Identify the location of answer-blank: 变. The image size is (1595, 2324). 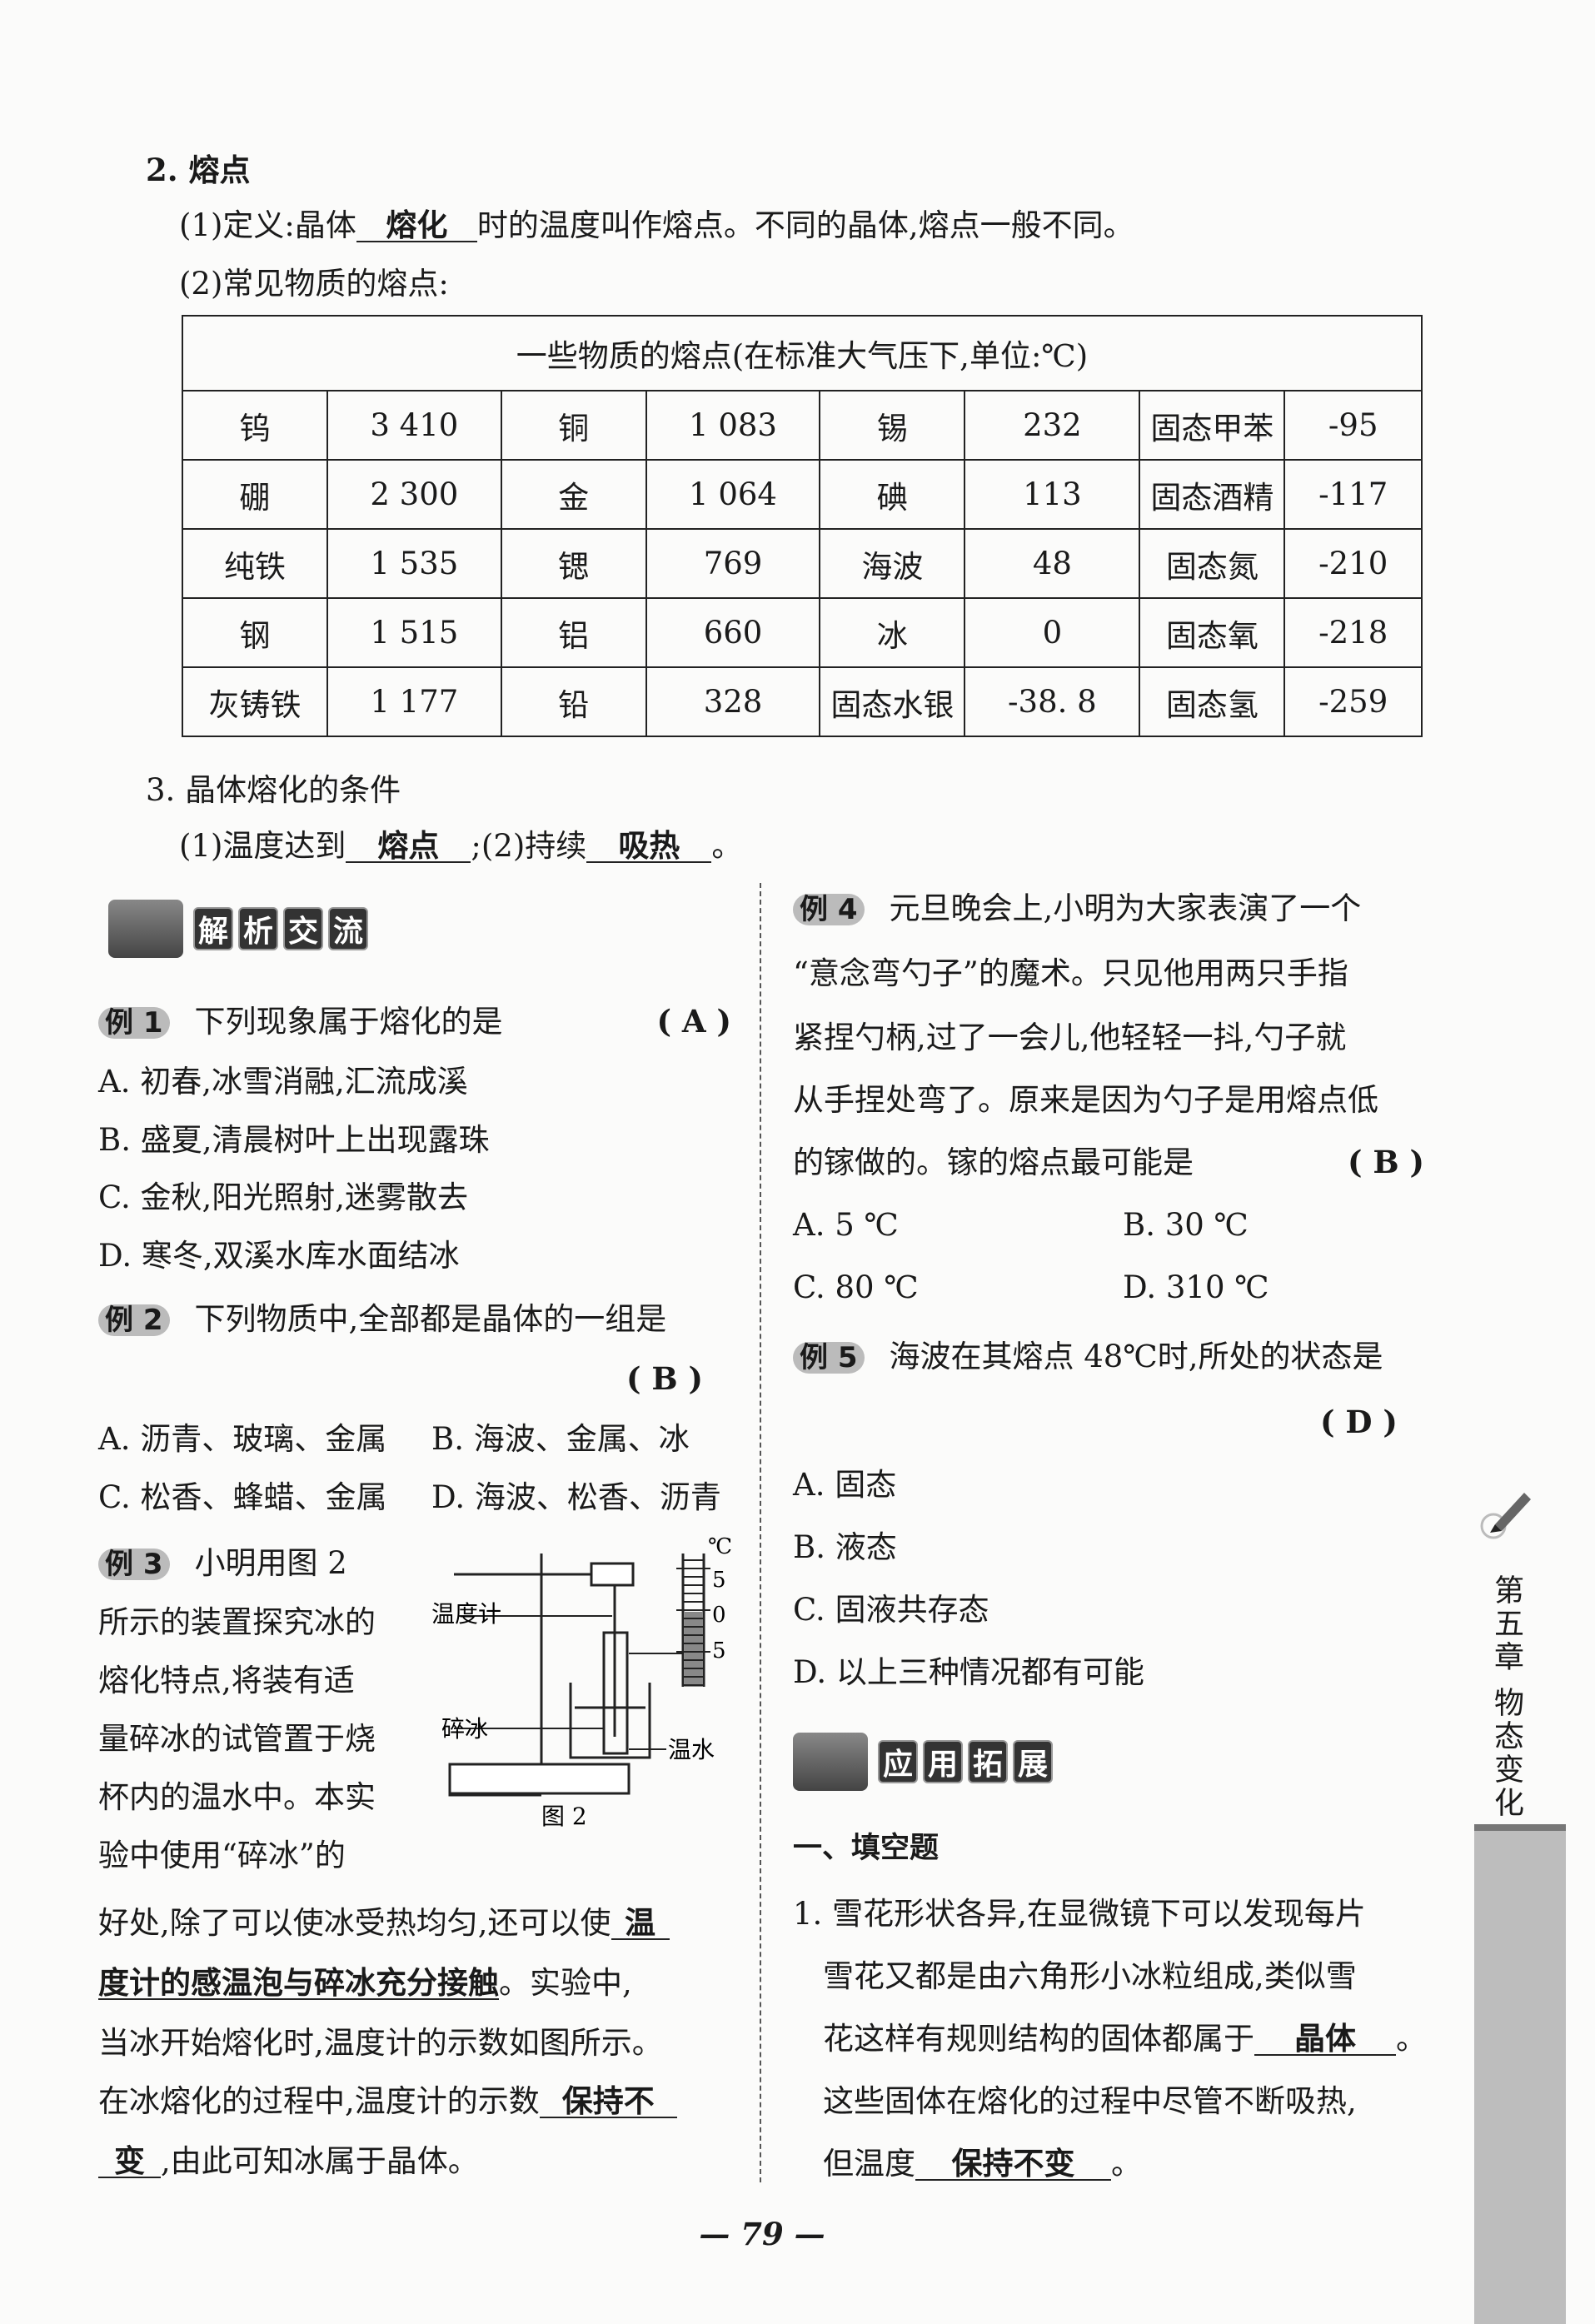
(129, 2162).